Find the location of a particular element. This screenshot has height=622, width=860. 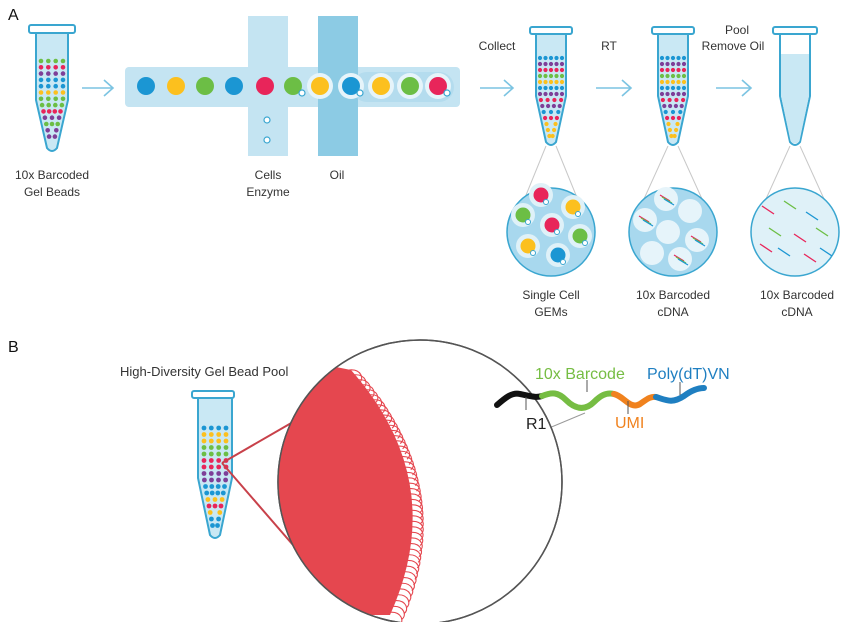

label-cdna2-line2: cDNA is located at coordinates (796, 312).